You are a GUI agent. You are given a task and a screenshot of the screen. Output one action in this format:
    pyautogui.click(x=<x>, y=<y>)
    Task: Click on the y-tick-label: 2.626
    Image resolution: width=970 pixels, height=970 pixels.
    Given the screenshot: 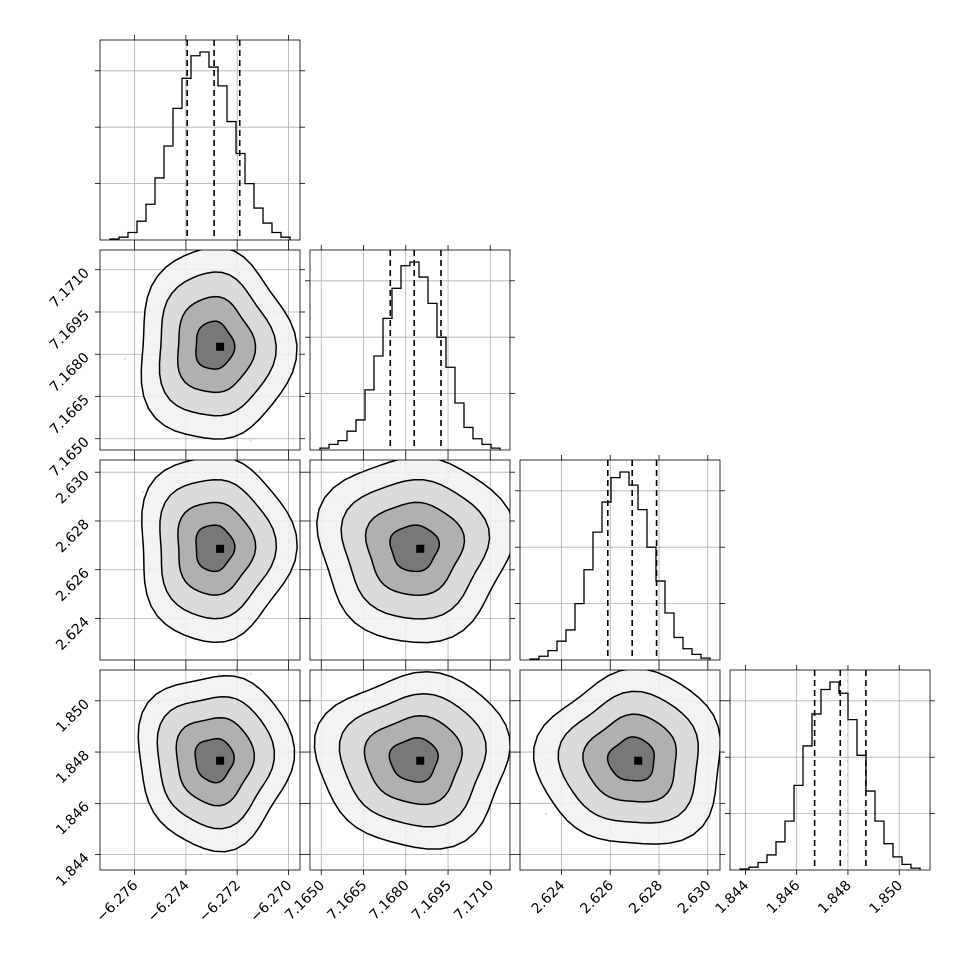 What is the action you would take?
    pyautogui.click(x=73, y=585)
    